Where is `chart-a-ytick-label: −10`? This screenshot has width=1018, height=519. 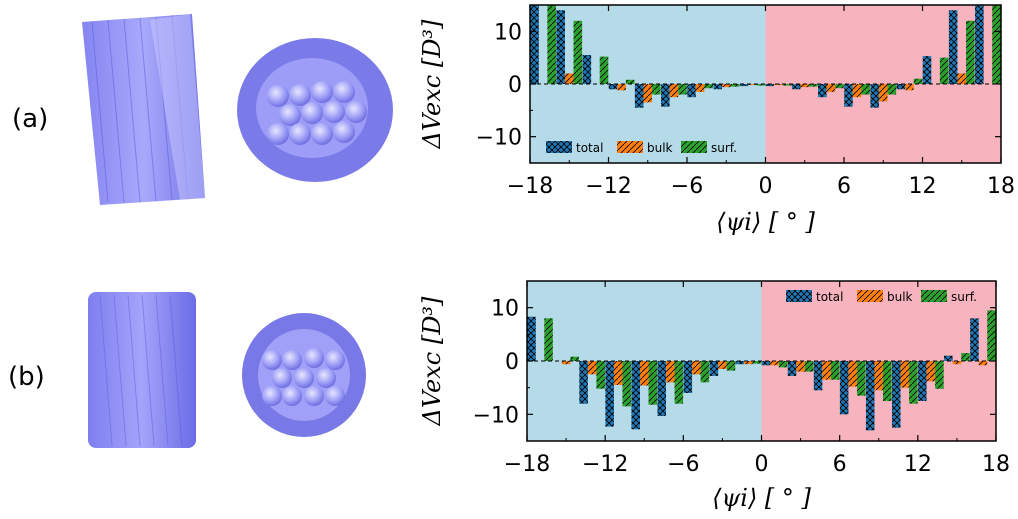 chart-a-ytick-label: −10 is located at coordinates (499, 138).